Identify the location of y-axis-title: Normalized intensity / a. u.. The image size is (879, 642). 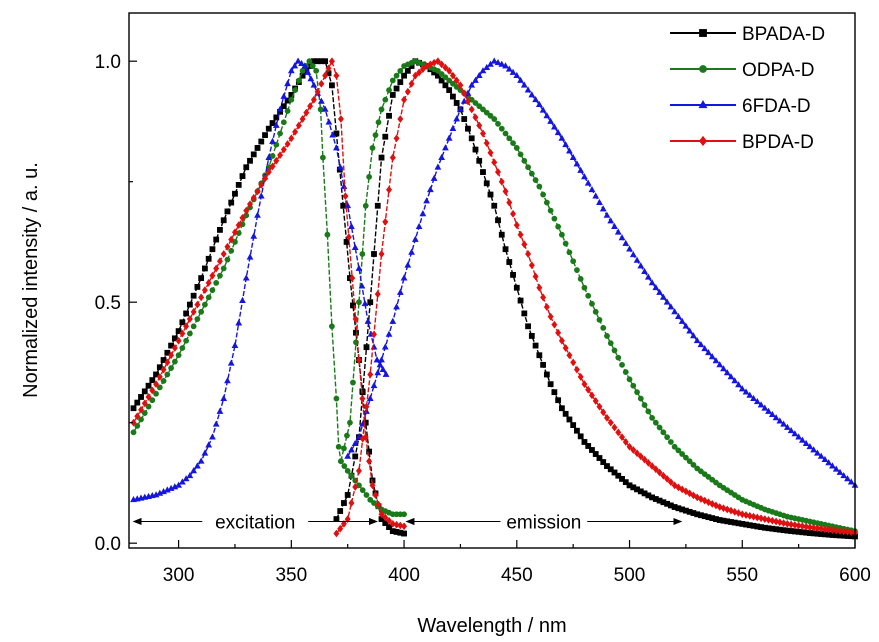
(31, 280).